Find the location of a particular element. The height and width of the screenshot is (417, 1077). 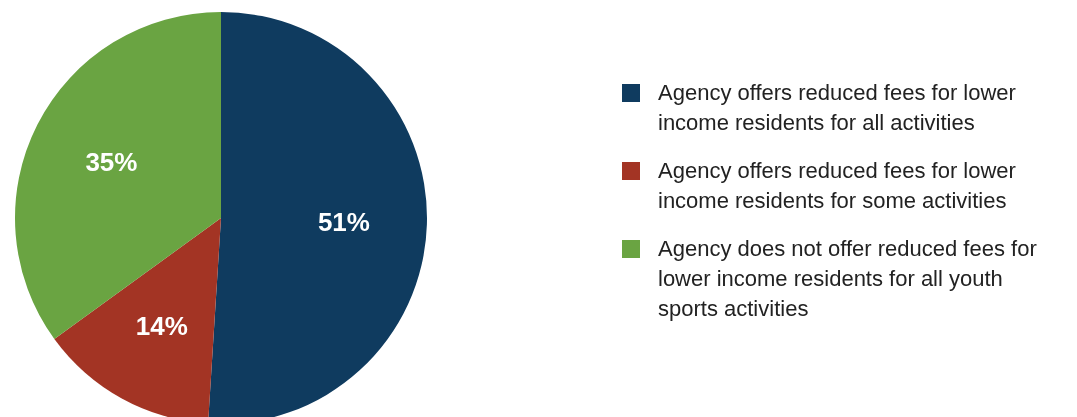

legend-label: Agency does not offer reduced fees for lower income residents for all youth sports activities is located at coordinates (848, 279).